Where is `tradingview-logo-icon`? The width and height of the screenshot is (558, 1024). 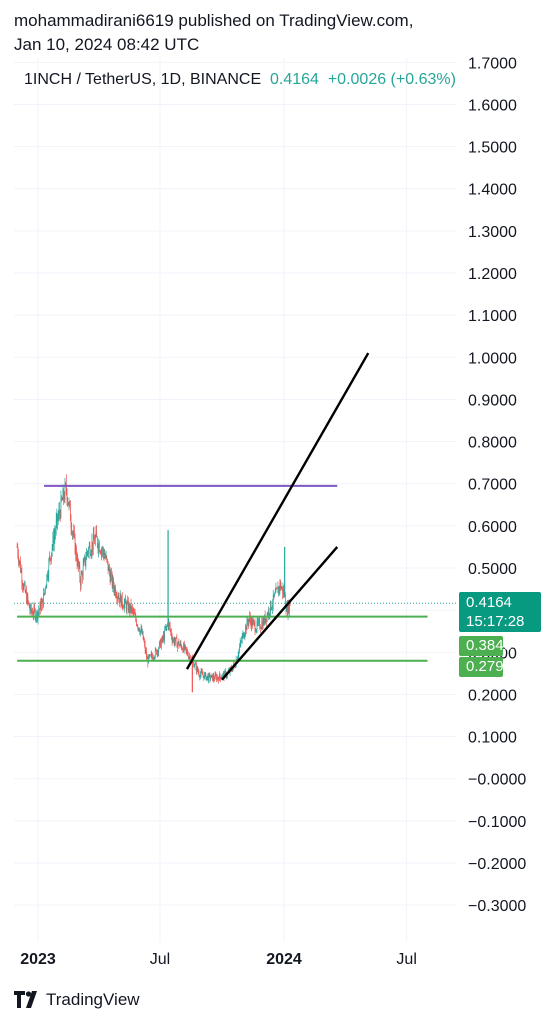
tradingview-logo-icon is located at coordinates (25, 999).